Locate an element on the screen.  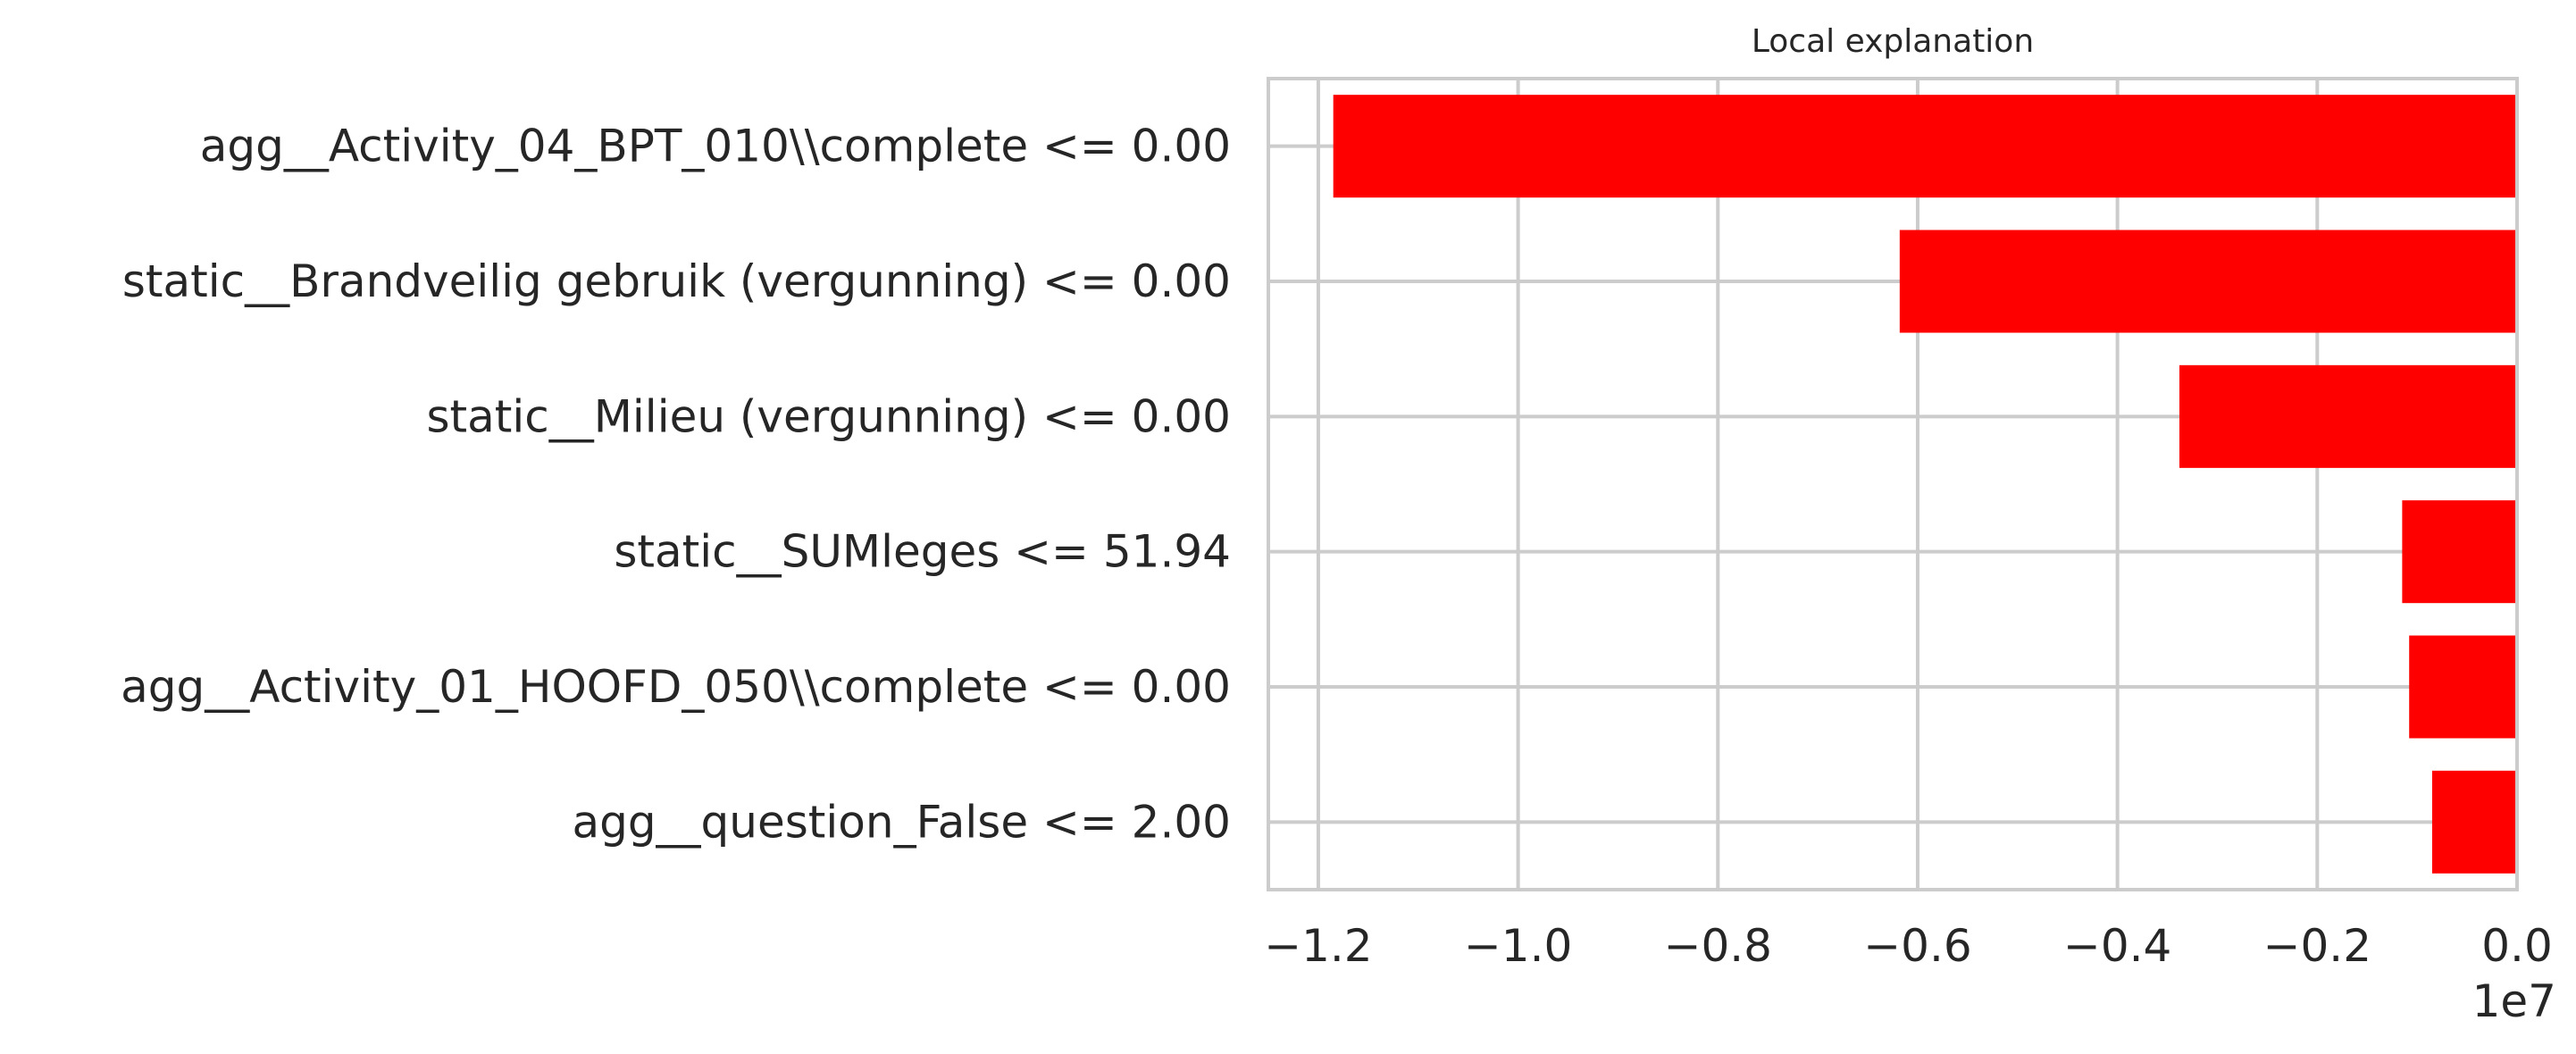
y-tick-label-5: agg__question_False <= 2.00 is located at coordinates (902, 822).